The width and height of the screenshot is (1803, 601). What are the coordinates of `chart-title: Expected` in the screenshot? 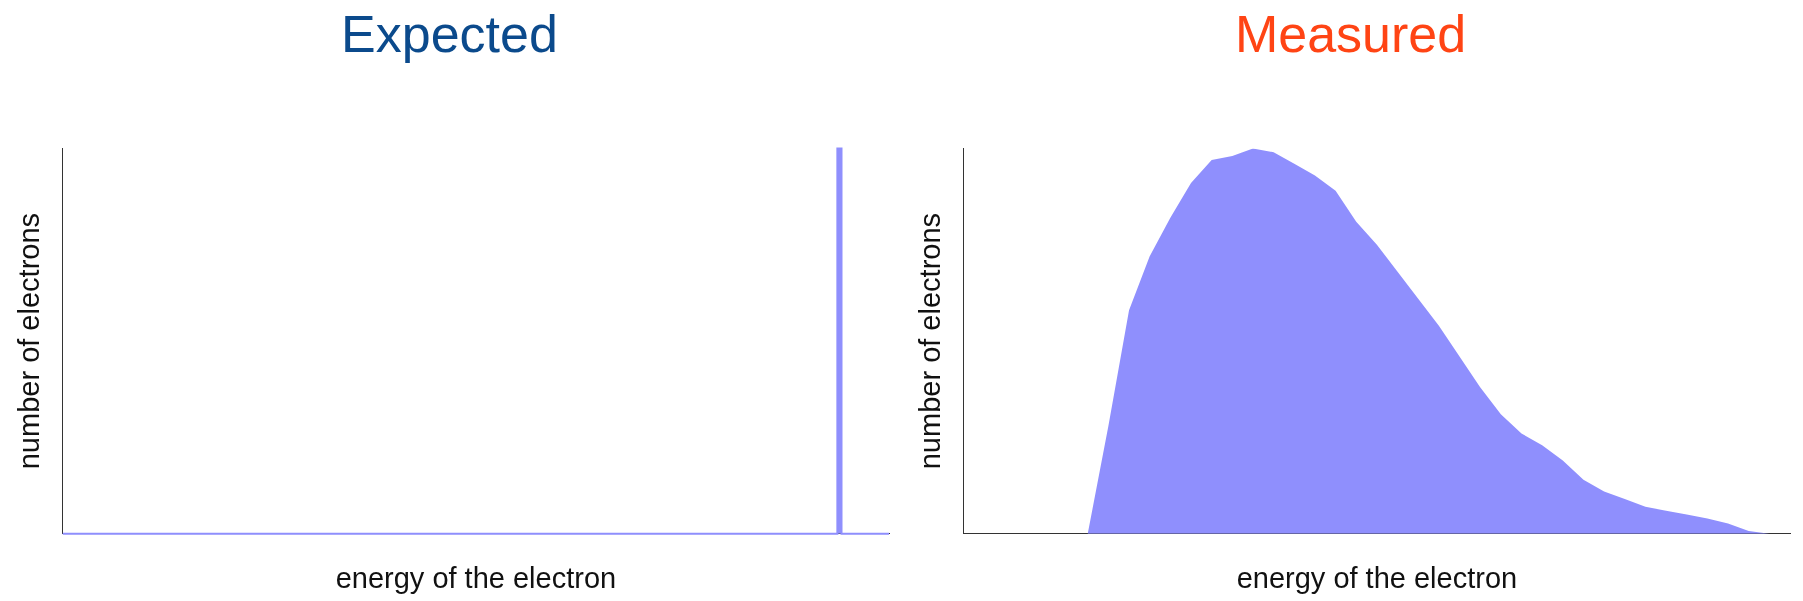 It's located at (449, 33).